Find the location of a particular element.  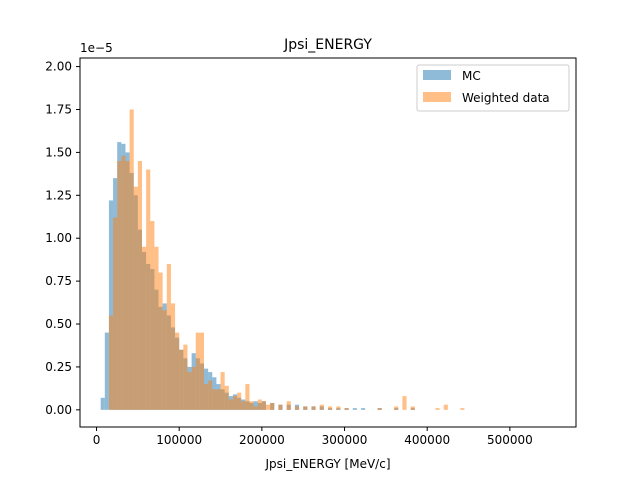

x-tick-label: 0 is located at coordinates (97, 440).